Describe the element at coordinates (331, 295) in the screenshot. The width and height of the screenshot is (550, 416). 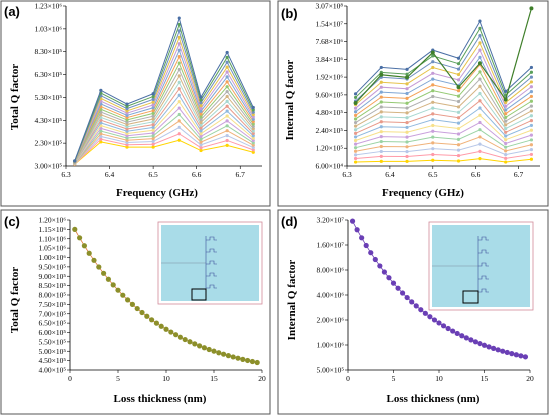
I see `panel-d-y-tick-label: 4.00×10⁶` at that location.